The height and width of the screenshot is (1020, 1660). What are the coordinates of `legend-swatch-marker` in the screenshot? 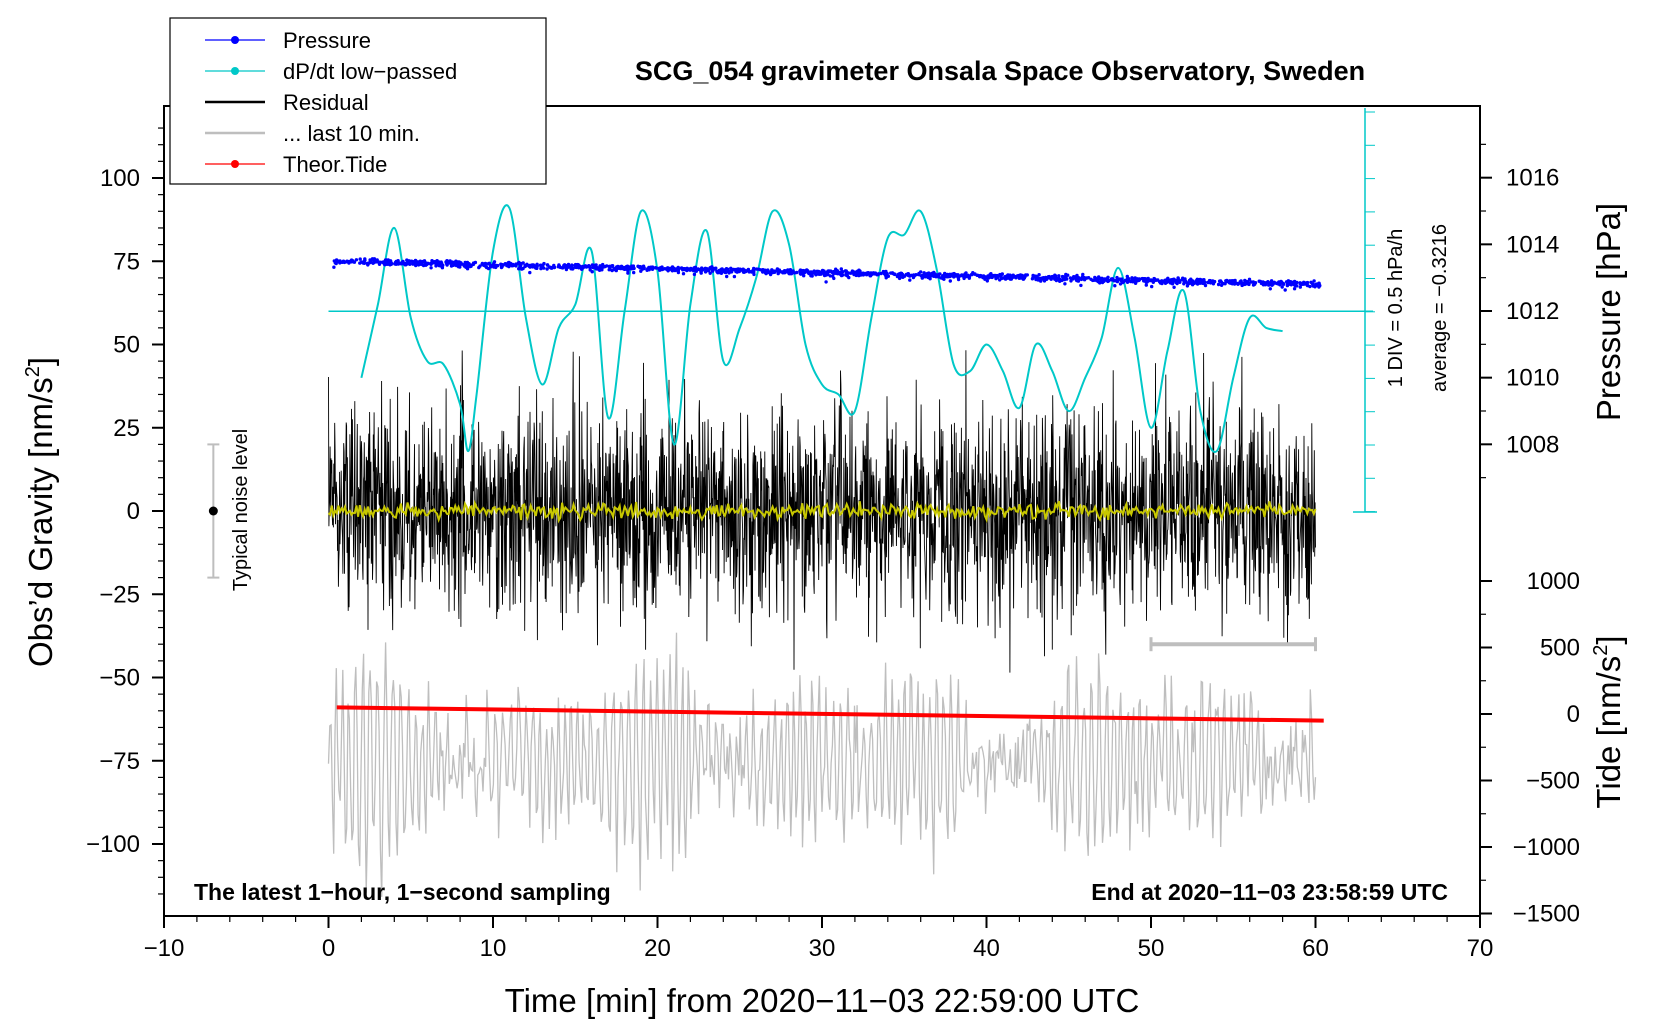 It's located at (235, 164).